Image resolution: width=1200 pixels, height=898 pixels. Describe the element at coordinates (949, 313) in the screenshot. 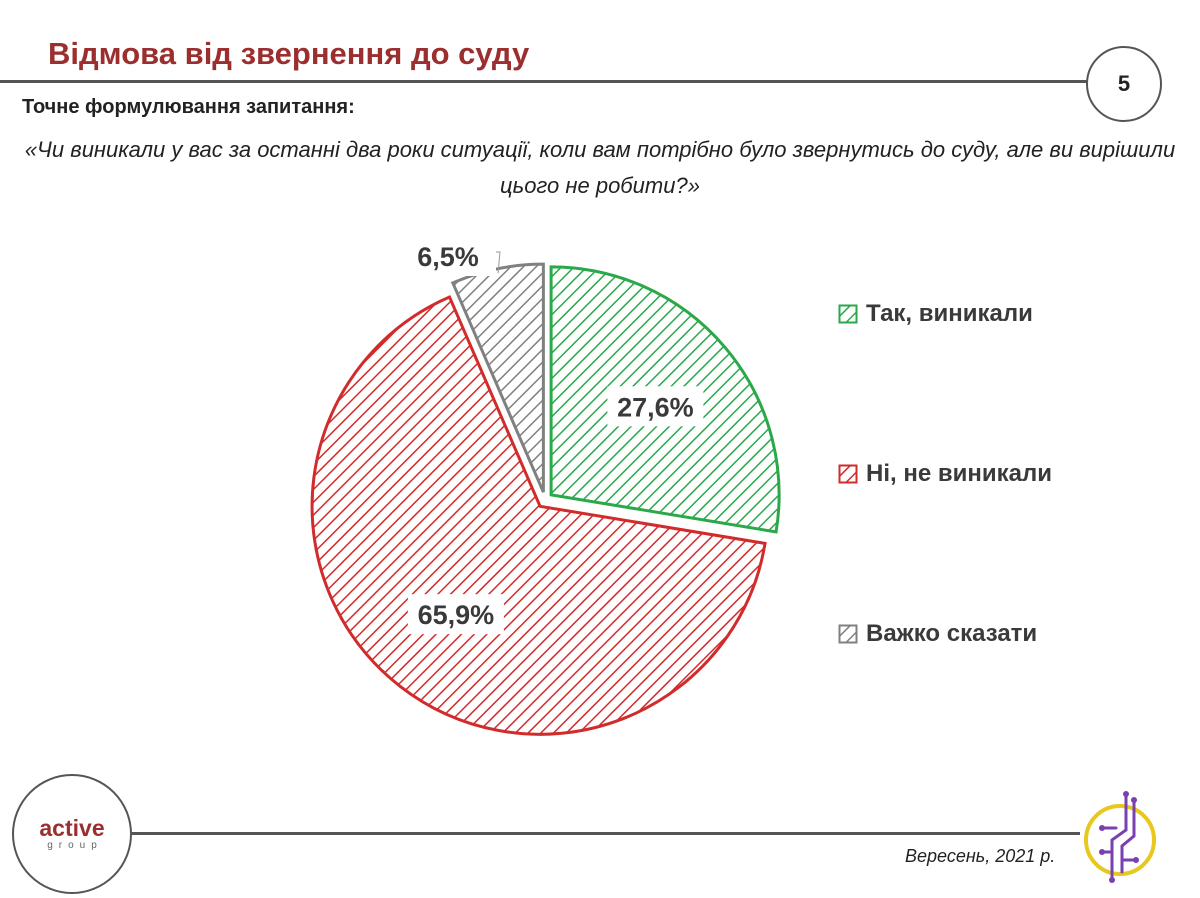

I see `legend-label-yes: Так, виникали` at that location.